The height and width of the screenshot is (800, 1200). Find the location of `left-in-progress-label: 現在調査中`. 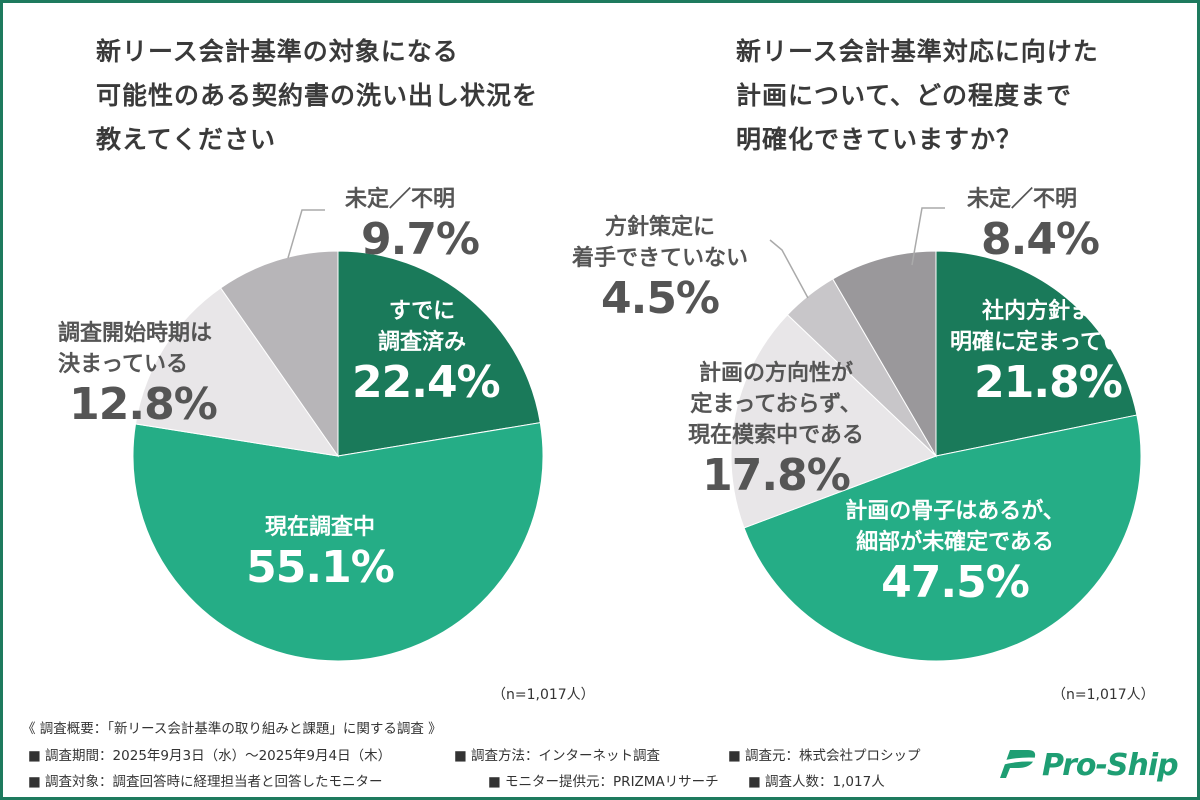

left-in-progress-label: 現在調査中 is located at coordinates (319, 527).